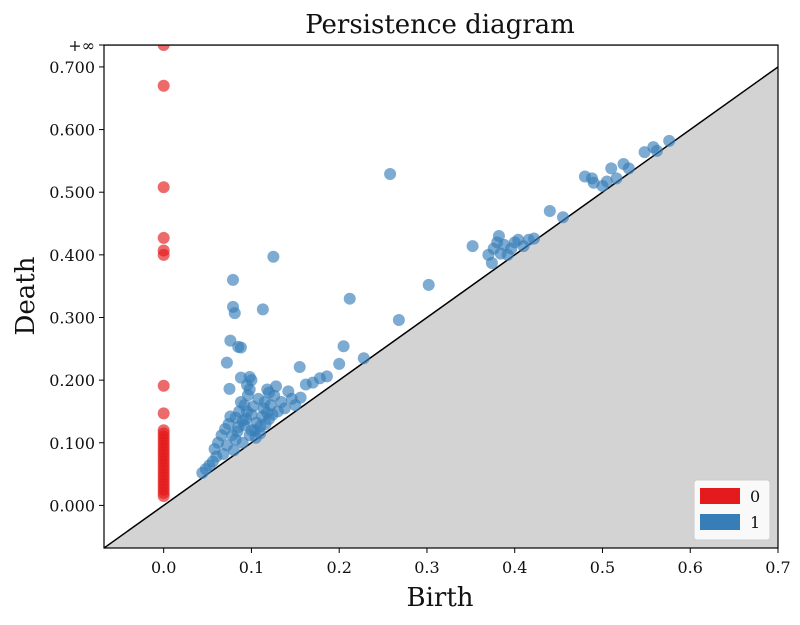  What do you see at coordinates (72, 67) in the screenshot?
I see `y-tick-label: 0.700` at bounding box center [72, 67].